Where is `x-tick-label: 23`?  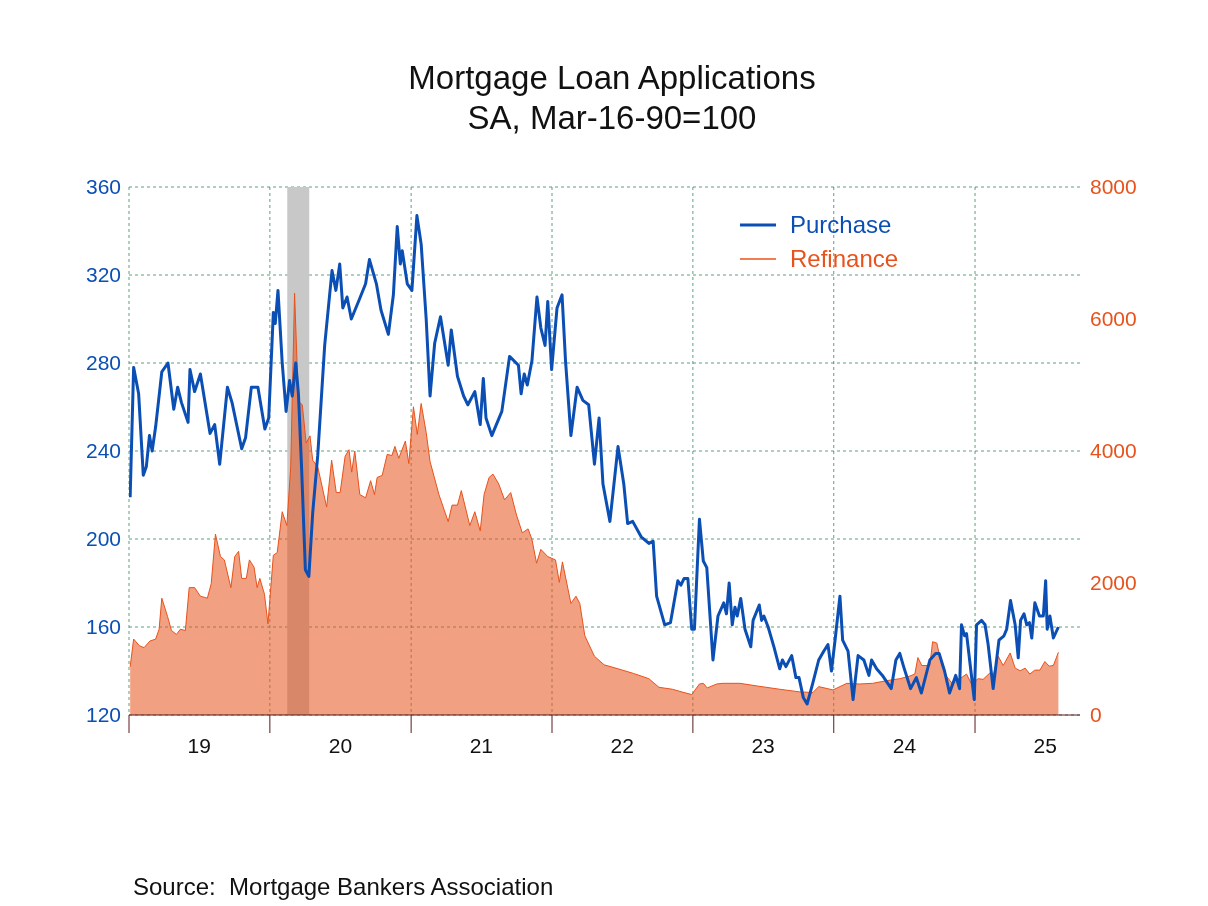
x-tick-label: 23 is located at coordinates (763, 745).